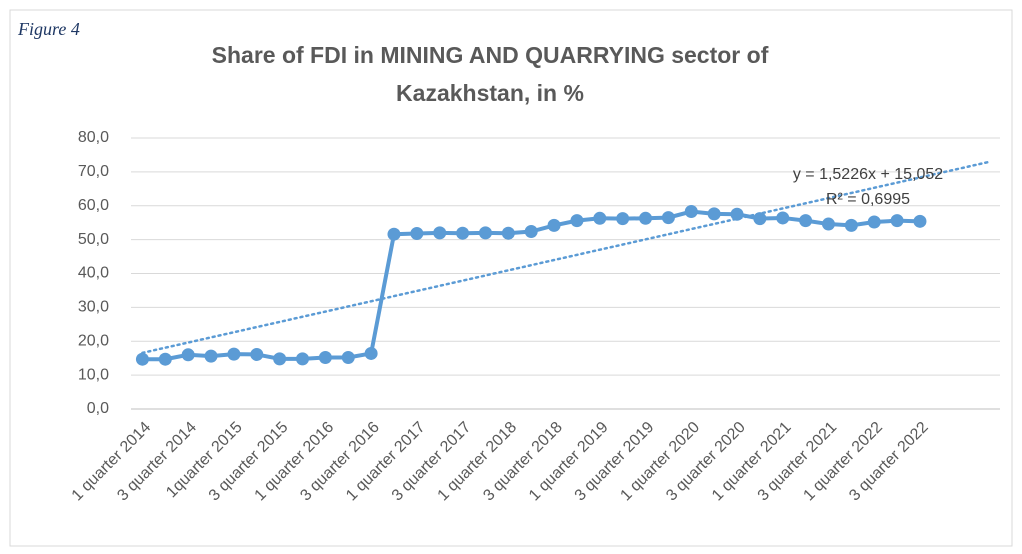 Image resolution: width=1022 pixels, height=554 pixels. Describe the element at coordinates (868, 174) in the screenshot. I see `trend-equation: y = 1,5226x + 15,052` at that location.